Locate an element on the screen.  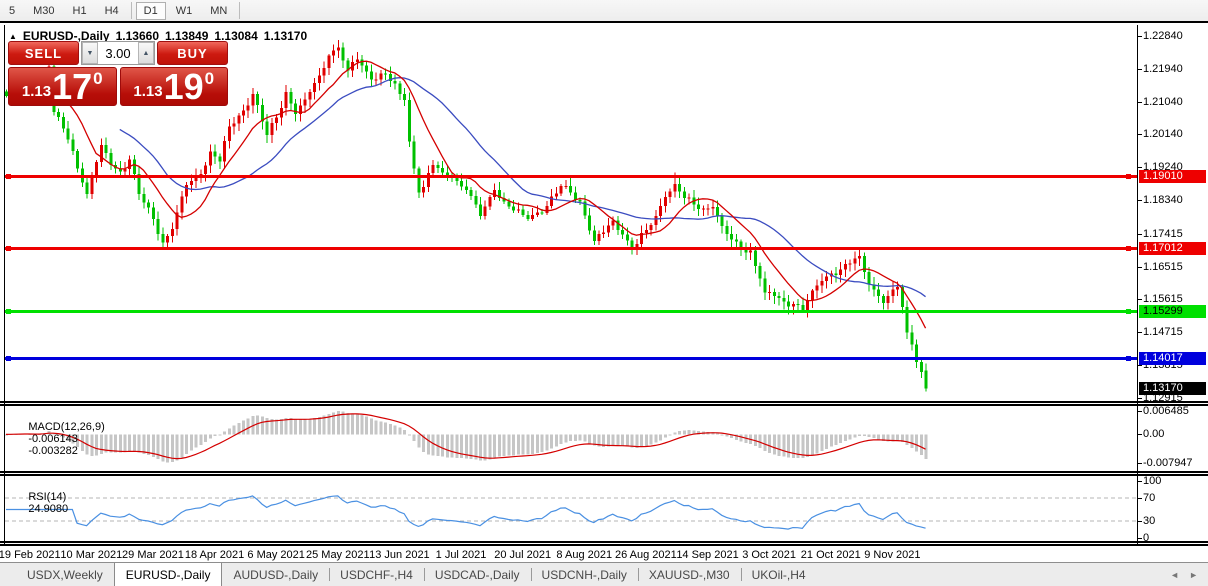
rsi-indicator-canvas is located at coordinates (570, 508).